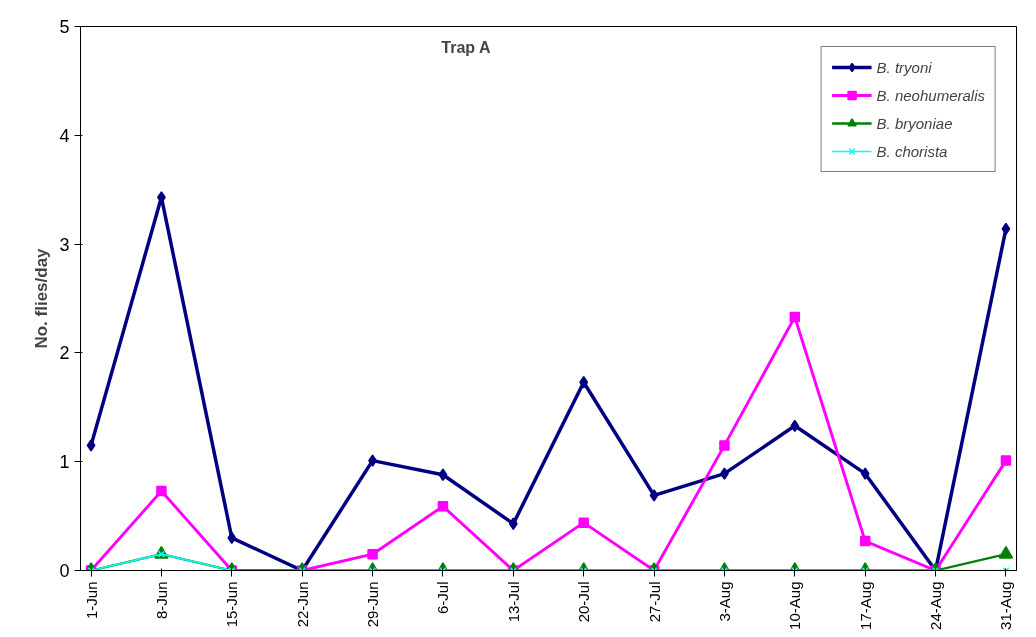 The image size is (1036, 637). Describe the element at coordinates (64, 462) in the screenshot. I see `y-tick-label: 1` at that location.